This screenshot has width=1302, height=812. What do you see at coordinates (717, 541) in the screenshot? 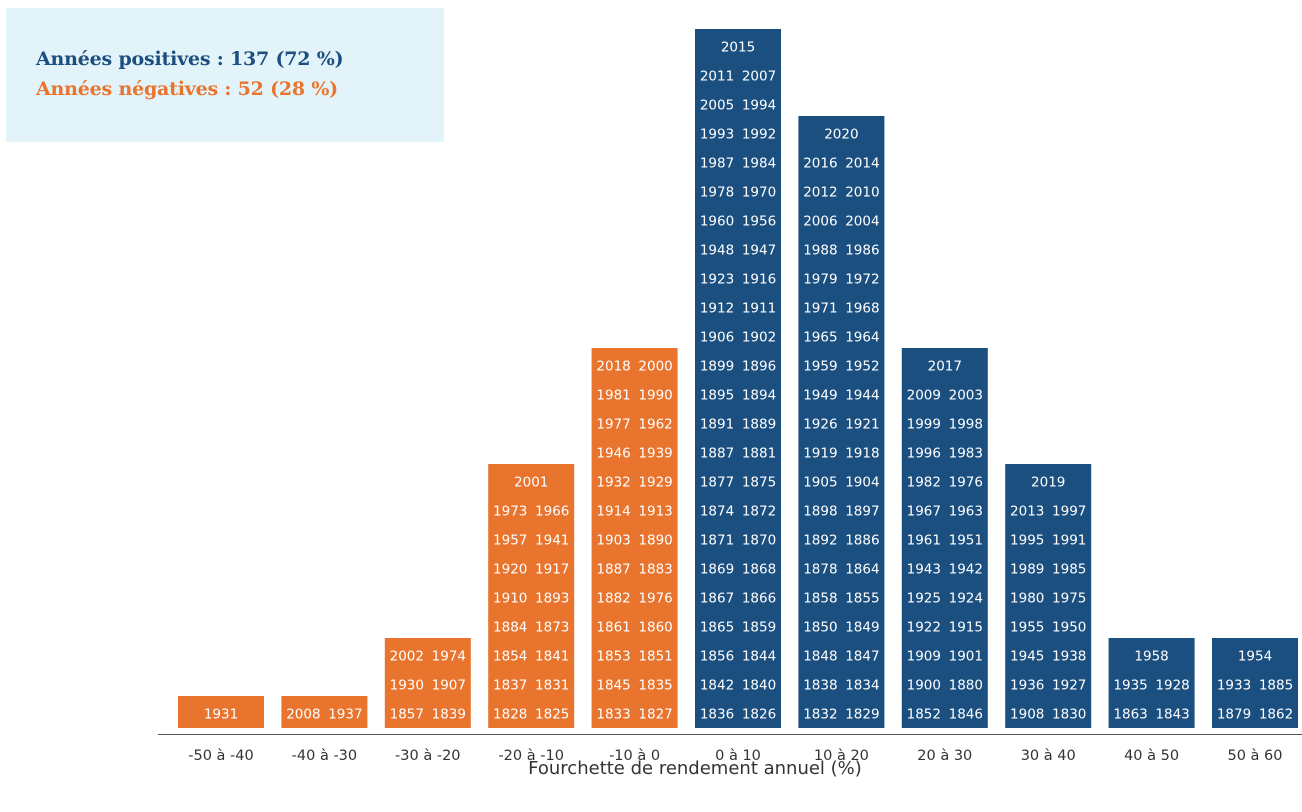
I see `year-label: 1871` at bounding box center [717, 541].